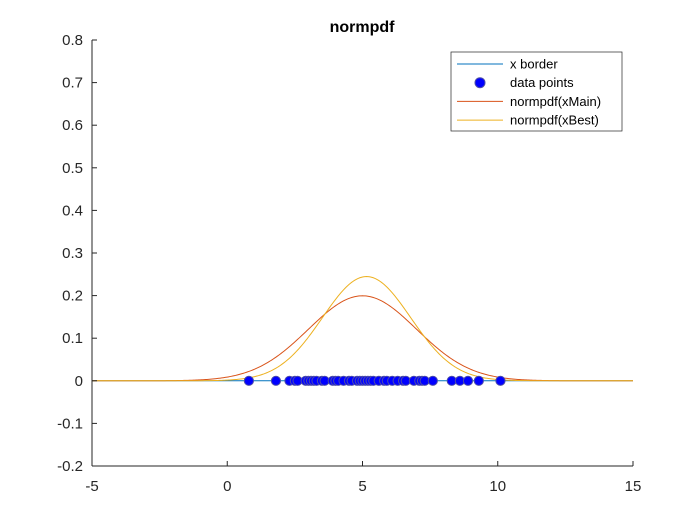  Describe the element at coordinates (534, 64) in the screenshot. I see `legend-label: x border` at that location.